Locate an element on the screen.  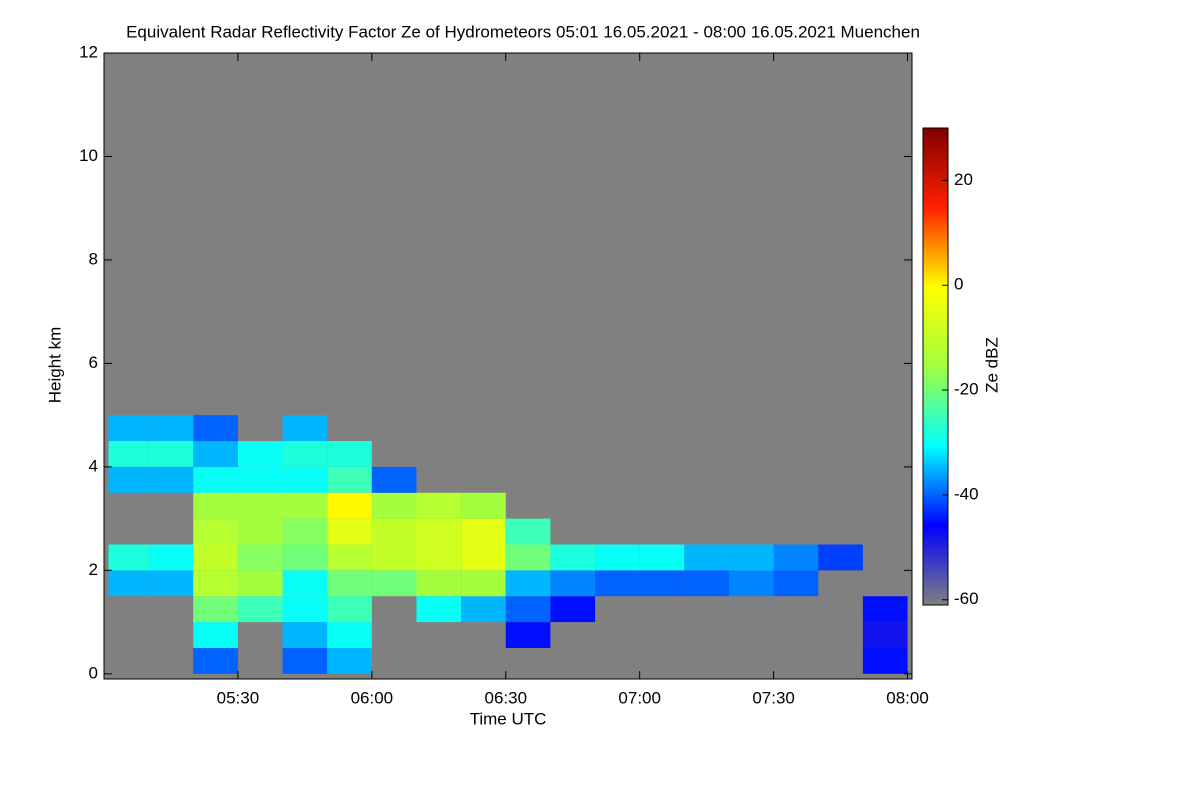
x-tick-label: 06:30 is located at coordinates (505, 697).